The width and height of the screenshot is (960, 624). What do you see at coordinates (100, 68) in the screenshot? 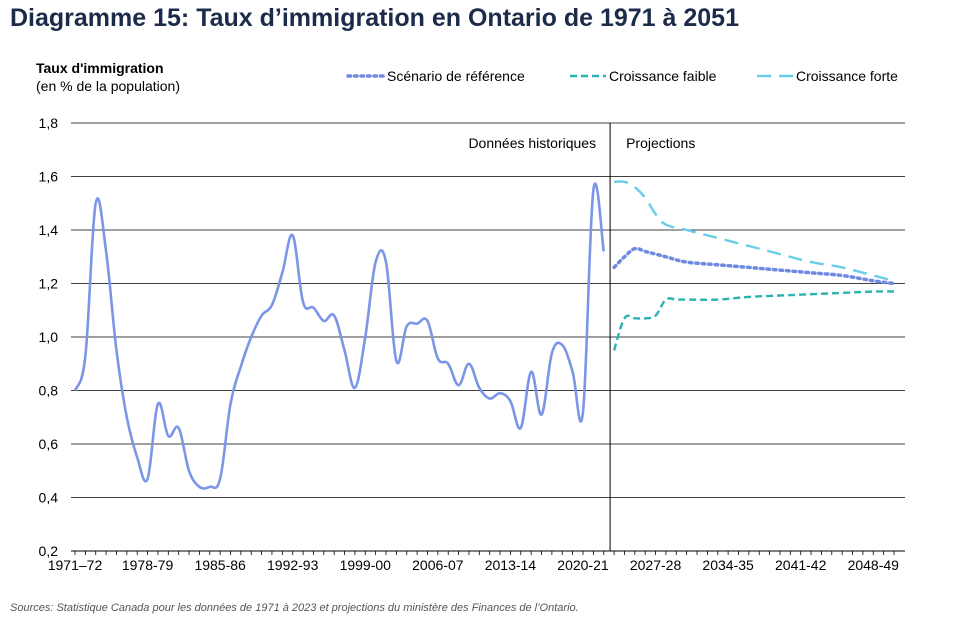
I see `y-axis-label: Taux d'immigration` at bounding box center [100, 68].